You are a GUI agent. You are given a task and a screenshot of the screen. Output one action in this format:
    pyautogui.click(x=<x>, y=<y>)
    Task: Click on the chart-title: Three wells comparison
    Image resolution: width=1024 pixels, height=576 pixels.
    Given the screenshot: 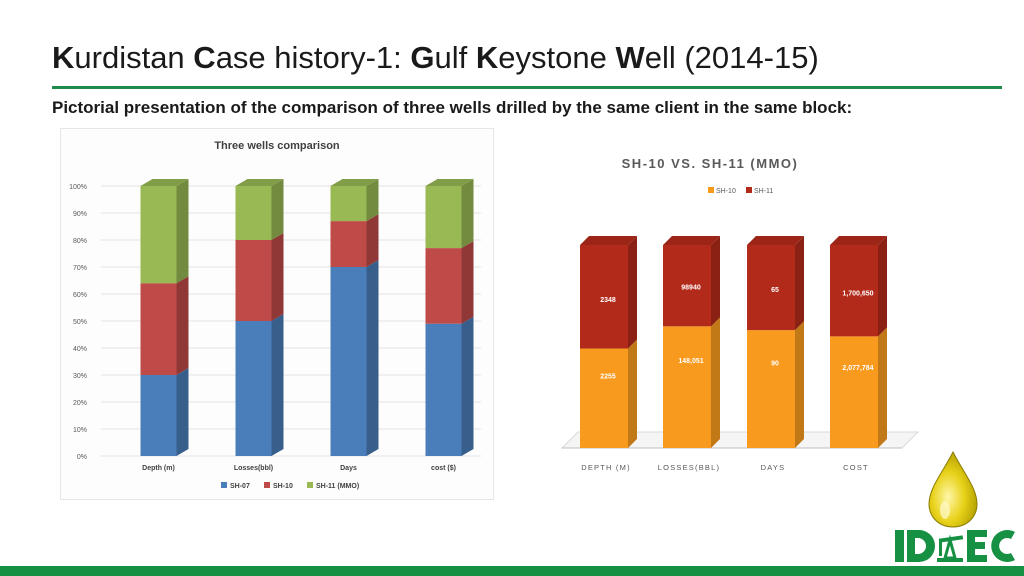 What is the action you would take?
    pyautogui.click(x=277, y=146)
    